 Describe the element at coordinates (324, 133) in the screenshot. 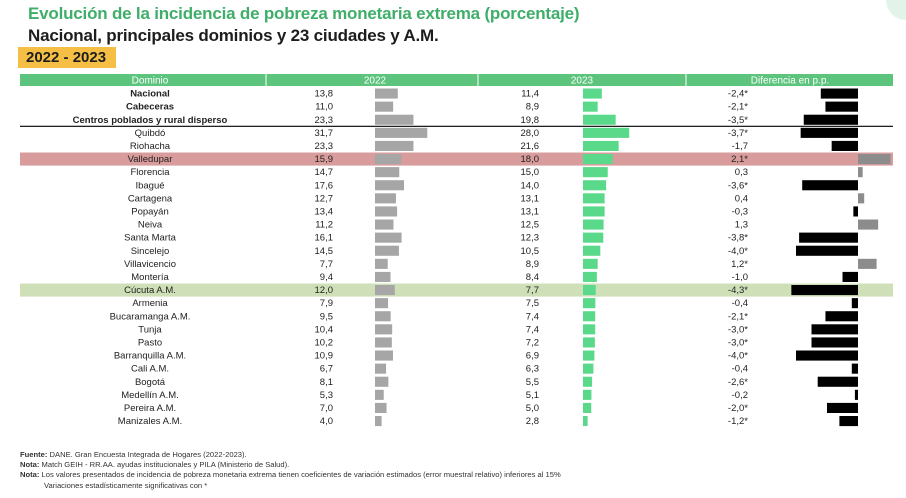

I see `row-3-value-2022: 31,7` at that location.